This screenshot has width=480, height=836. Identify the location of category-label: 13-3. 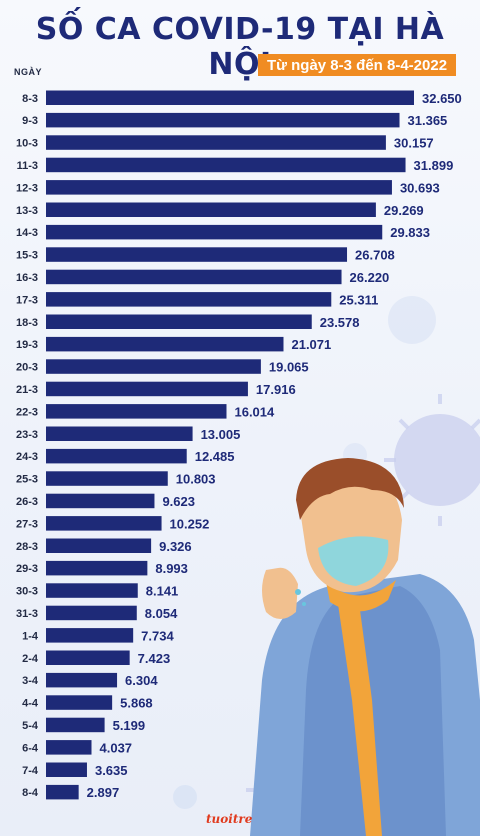
(27, 211).